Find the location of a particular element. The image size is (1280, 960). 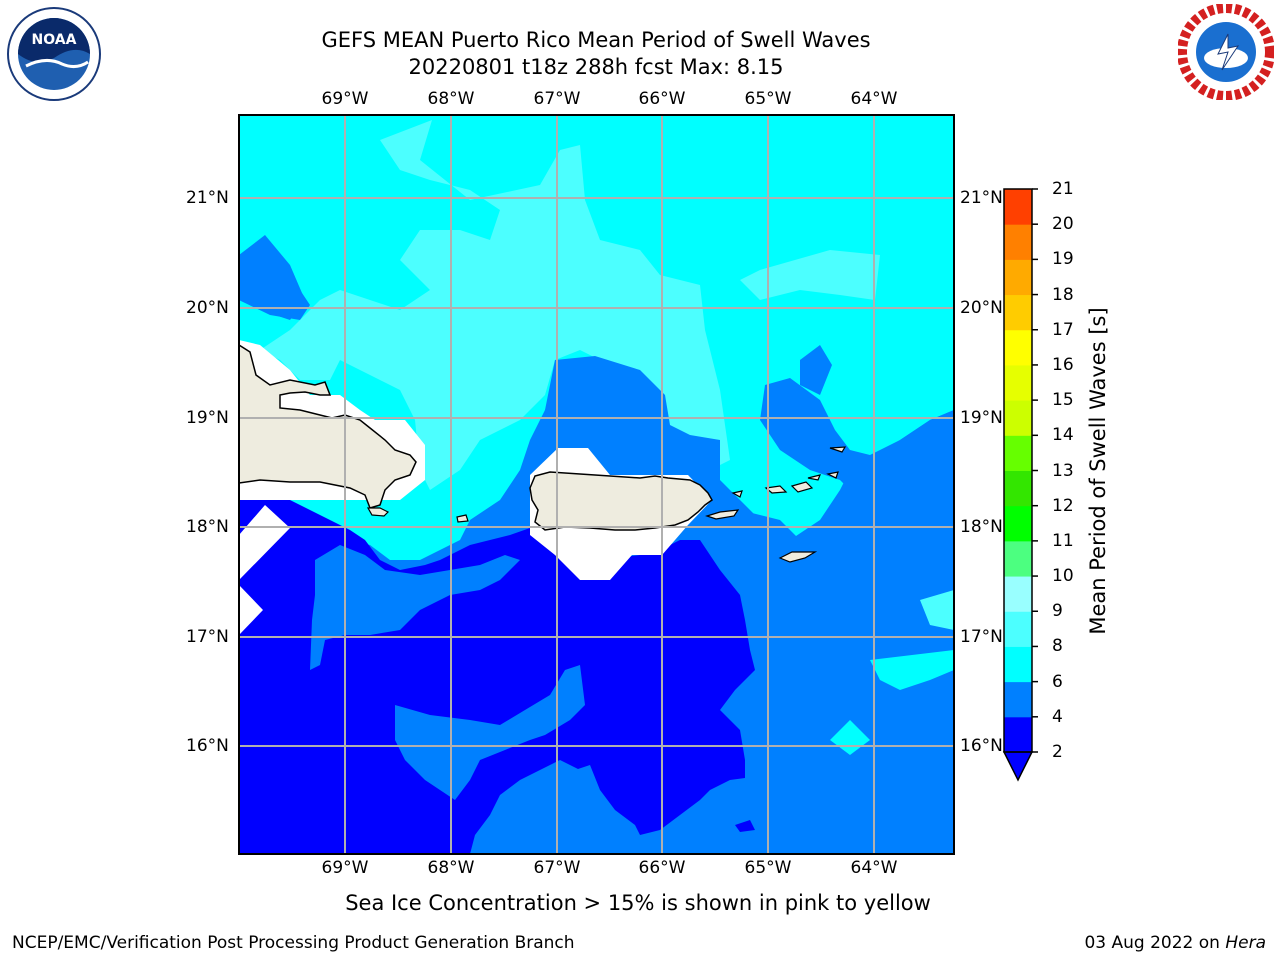

footer-date: 03 Aug 2022 on Hera is located at coordinates (1175, 943).